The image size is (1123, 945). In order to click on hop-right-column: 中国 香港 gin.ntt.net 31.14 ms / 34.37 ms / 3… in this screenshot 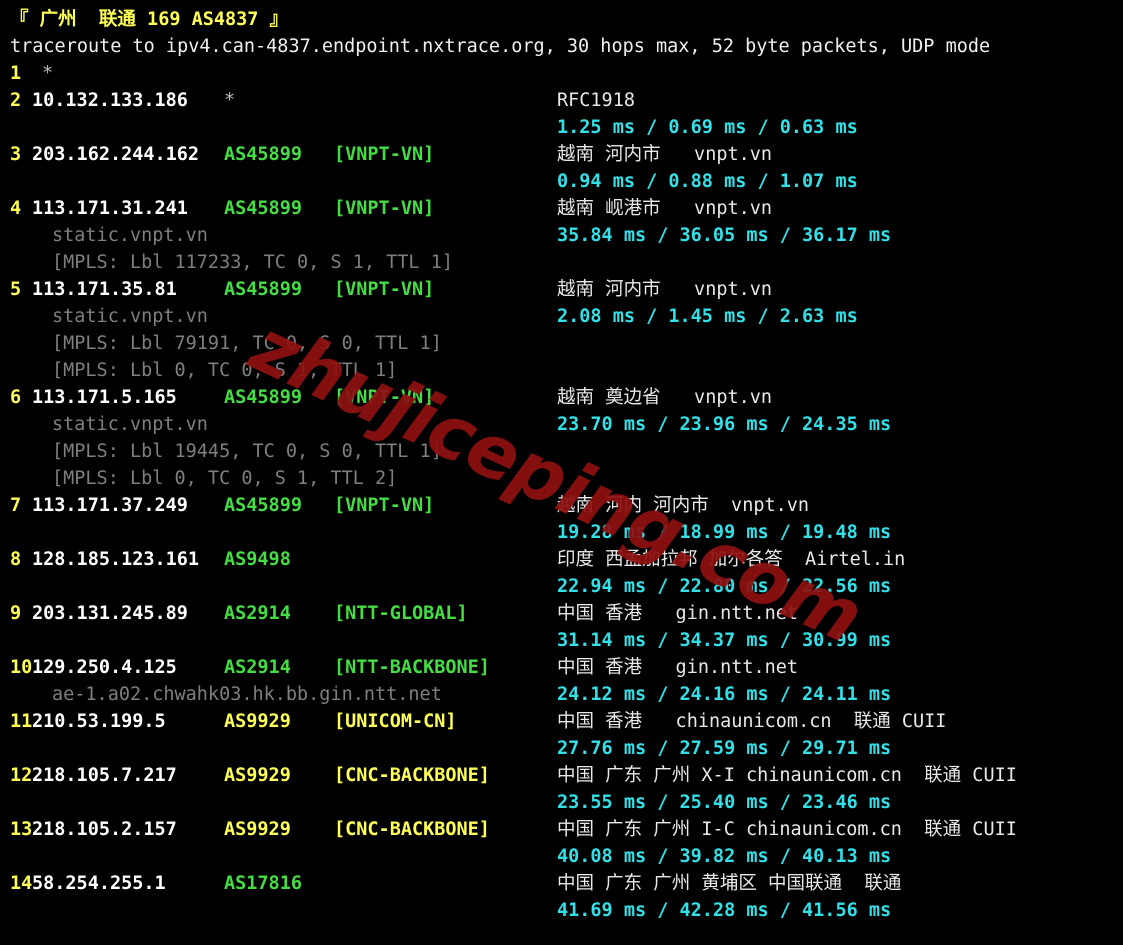, I will do `click(840, 627)`.